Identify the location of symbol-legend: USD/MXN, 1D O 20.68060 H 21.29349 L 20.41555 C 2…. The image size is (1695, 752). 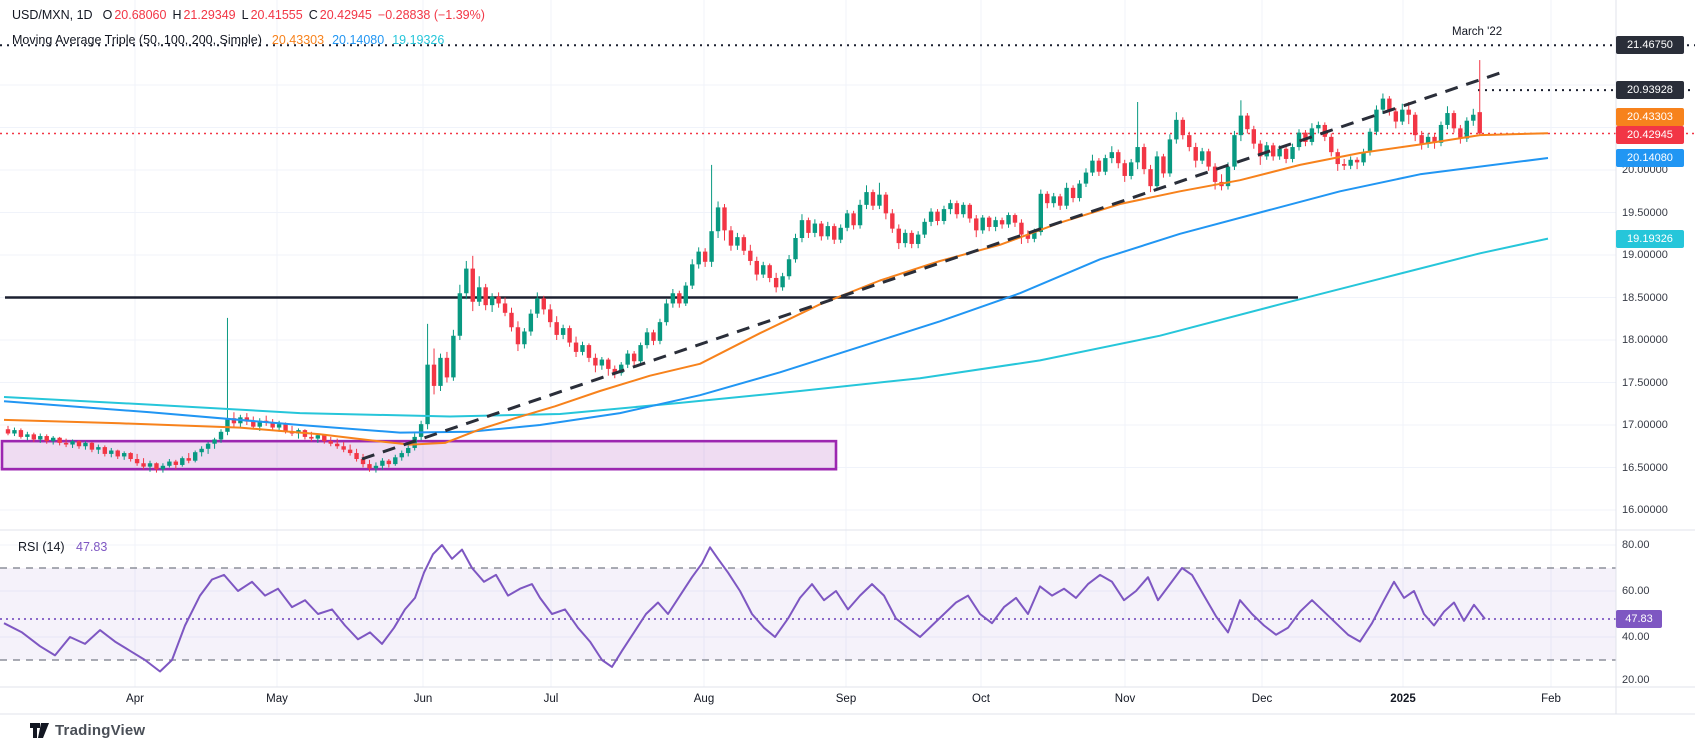
(251, 15).